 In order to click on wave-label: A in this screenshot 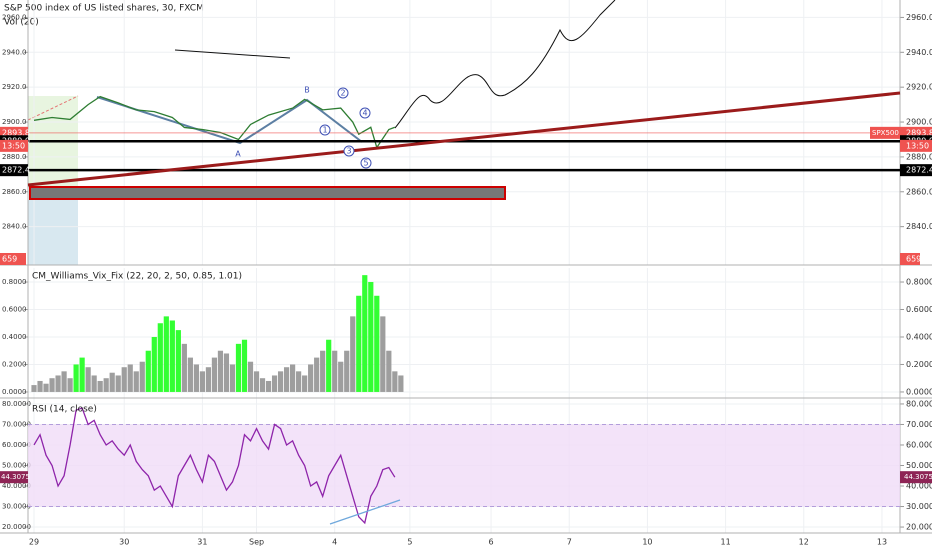, I will do `click(238, 154)`.